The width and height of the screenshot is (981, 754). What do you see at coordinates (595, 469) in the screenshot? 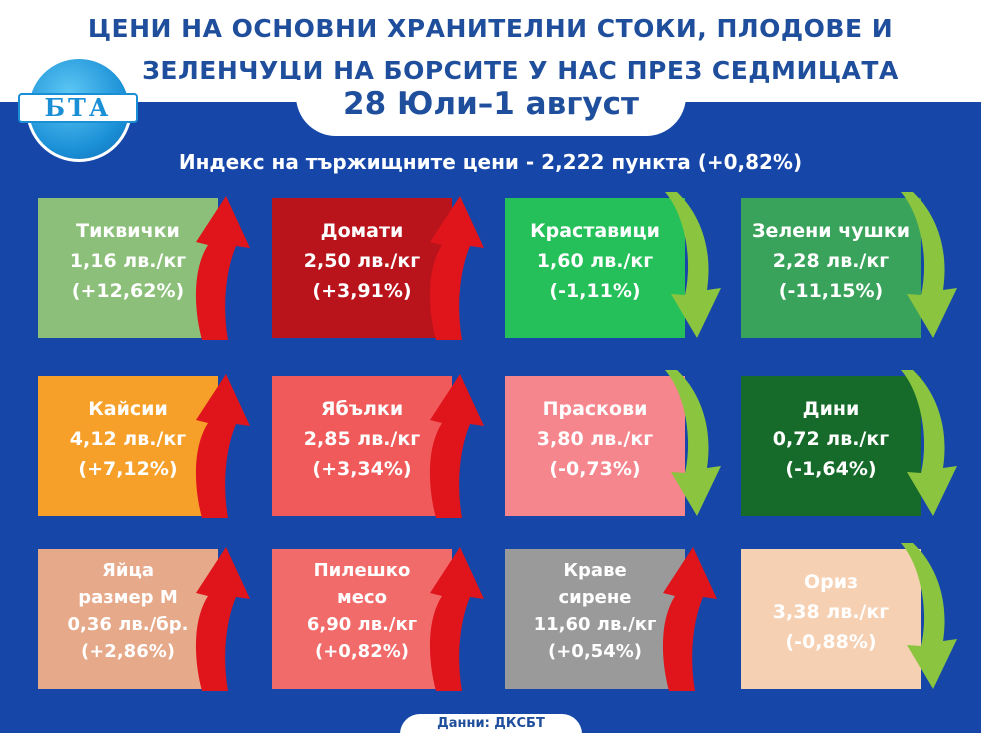
I see `product-change: (-0,73%)` at bounding box center [595, 469].